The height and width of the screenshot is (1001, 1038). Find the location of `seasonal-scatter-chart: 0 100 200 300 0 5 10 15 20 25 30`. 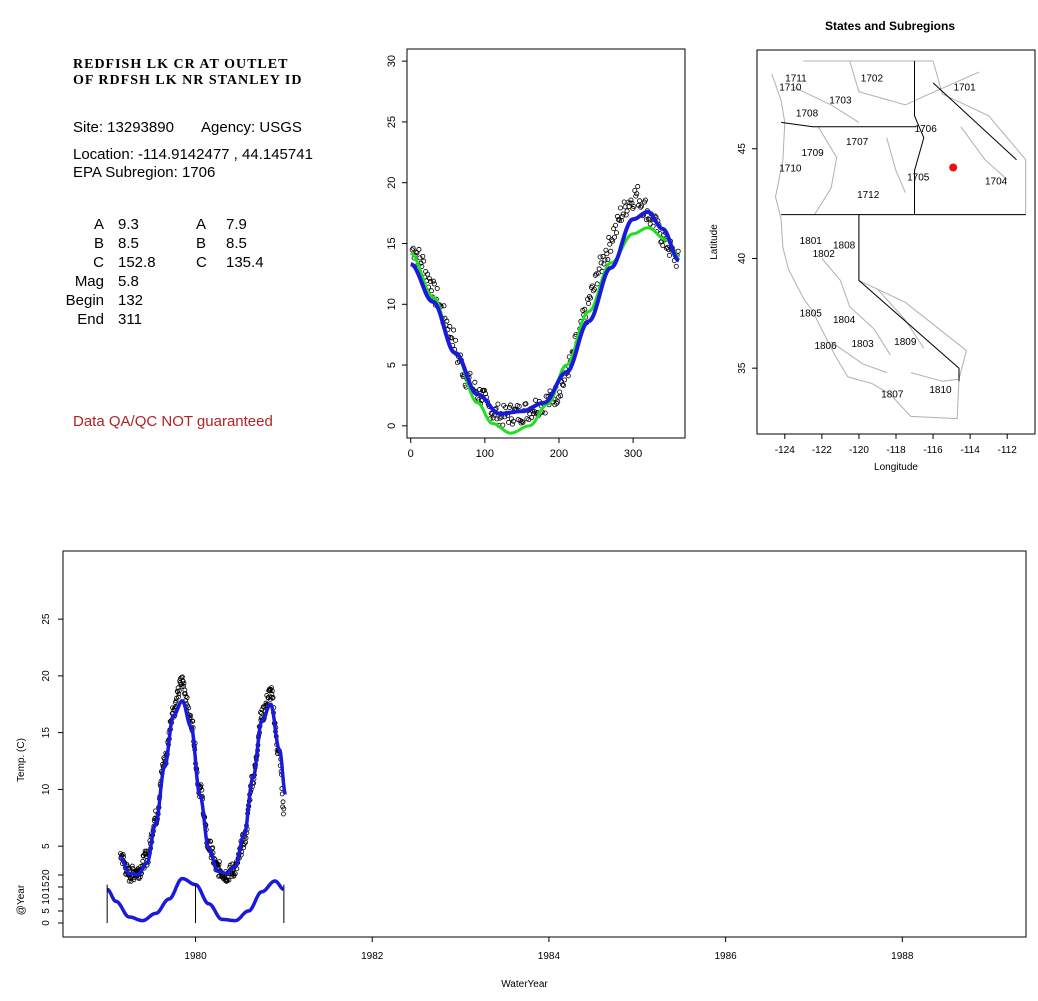

seasonal-scatter-chart: 0 100 200 300 0 5 10 15 20 25 30 is located at coordinates (536, 254).